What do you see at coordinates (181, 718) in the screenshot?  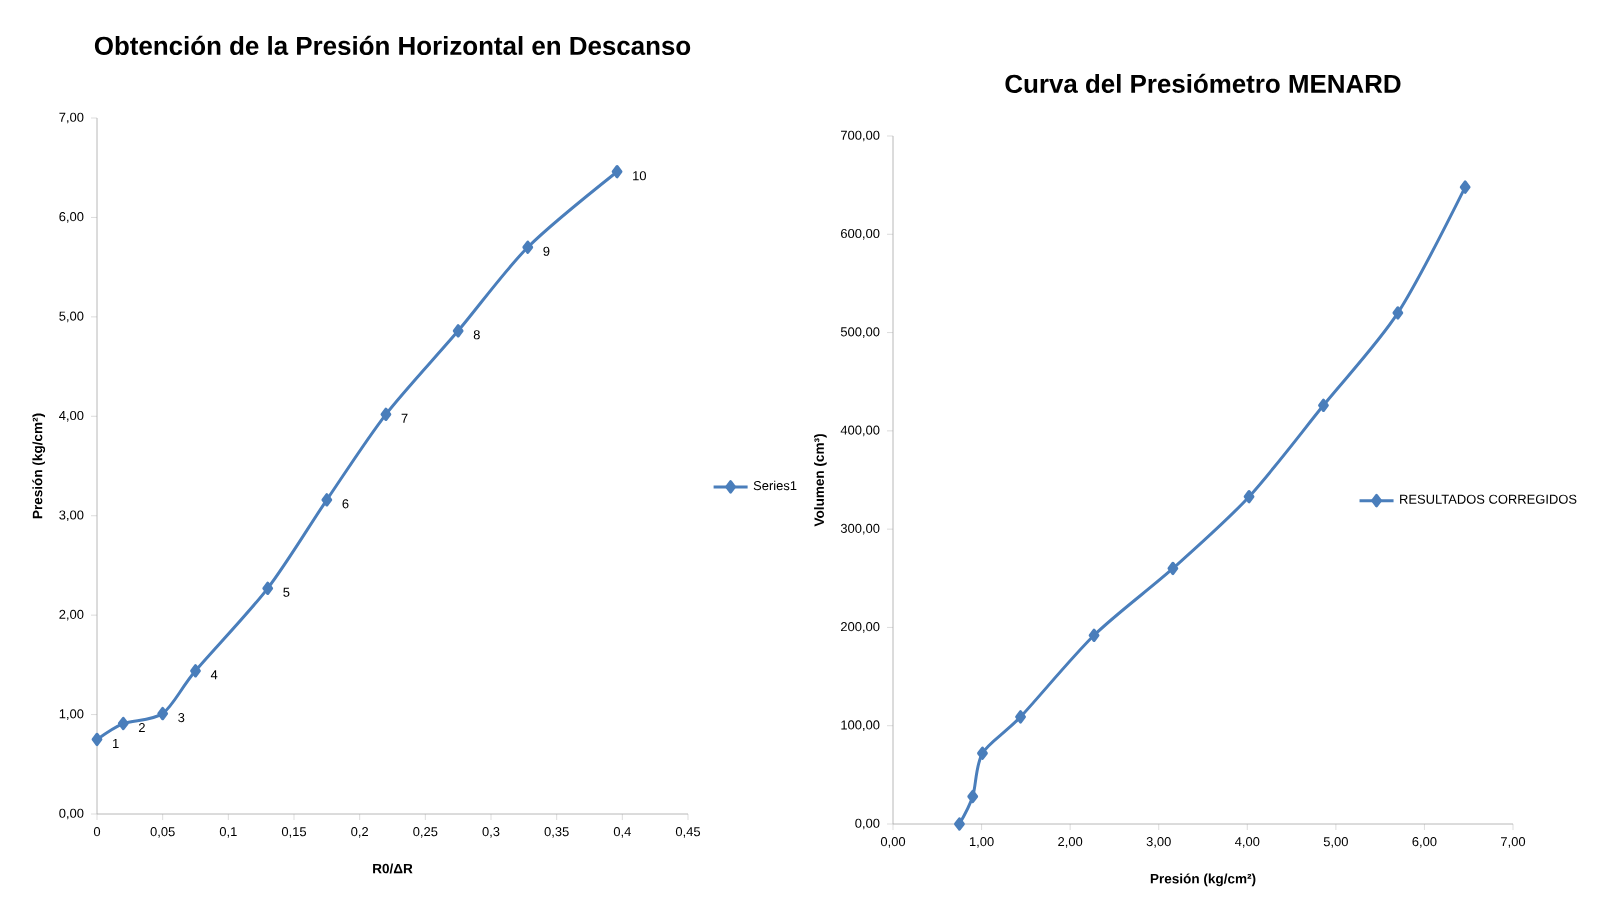 I see `annotation: 3` at bounding box center [181, 718].